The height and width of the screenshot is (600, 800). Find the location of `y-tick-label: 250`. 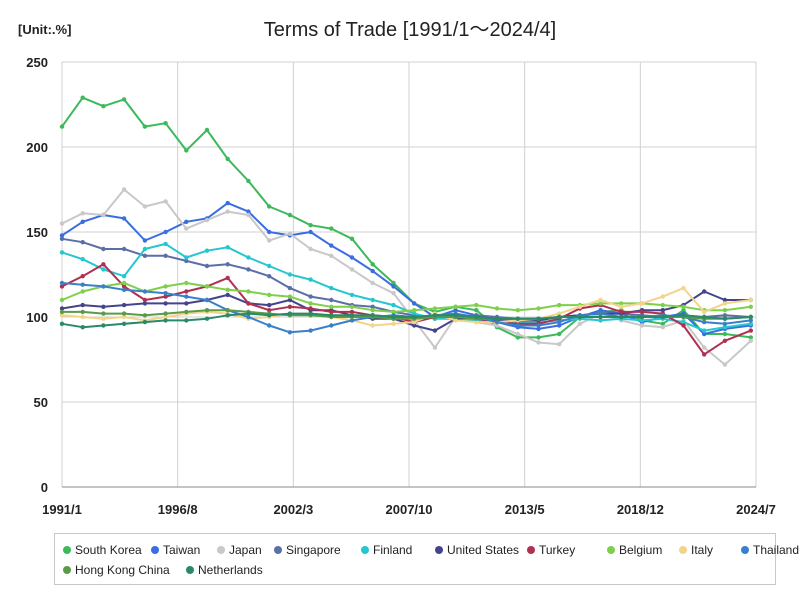

y-tick-label: 250 is located at coordinates (37, 62).